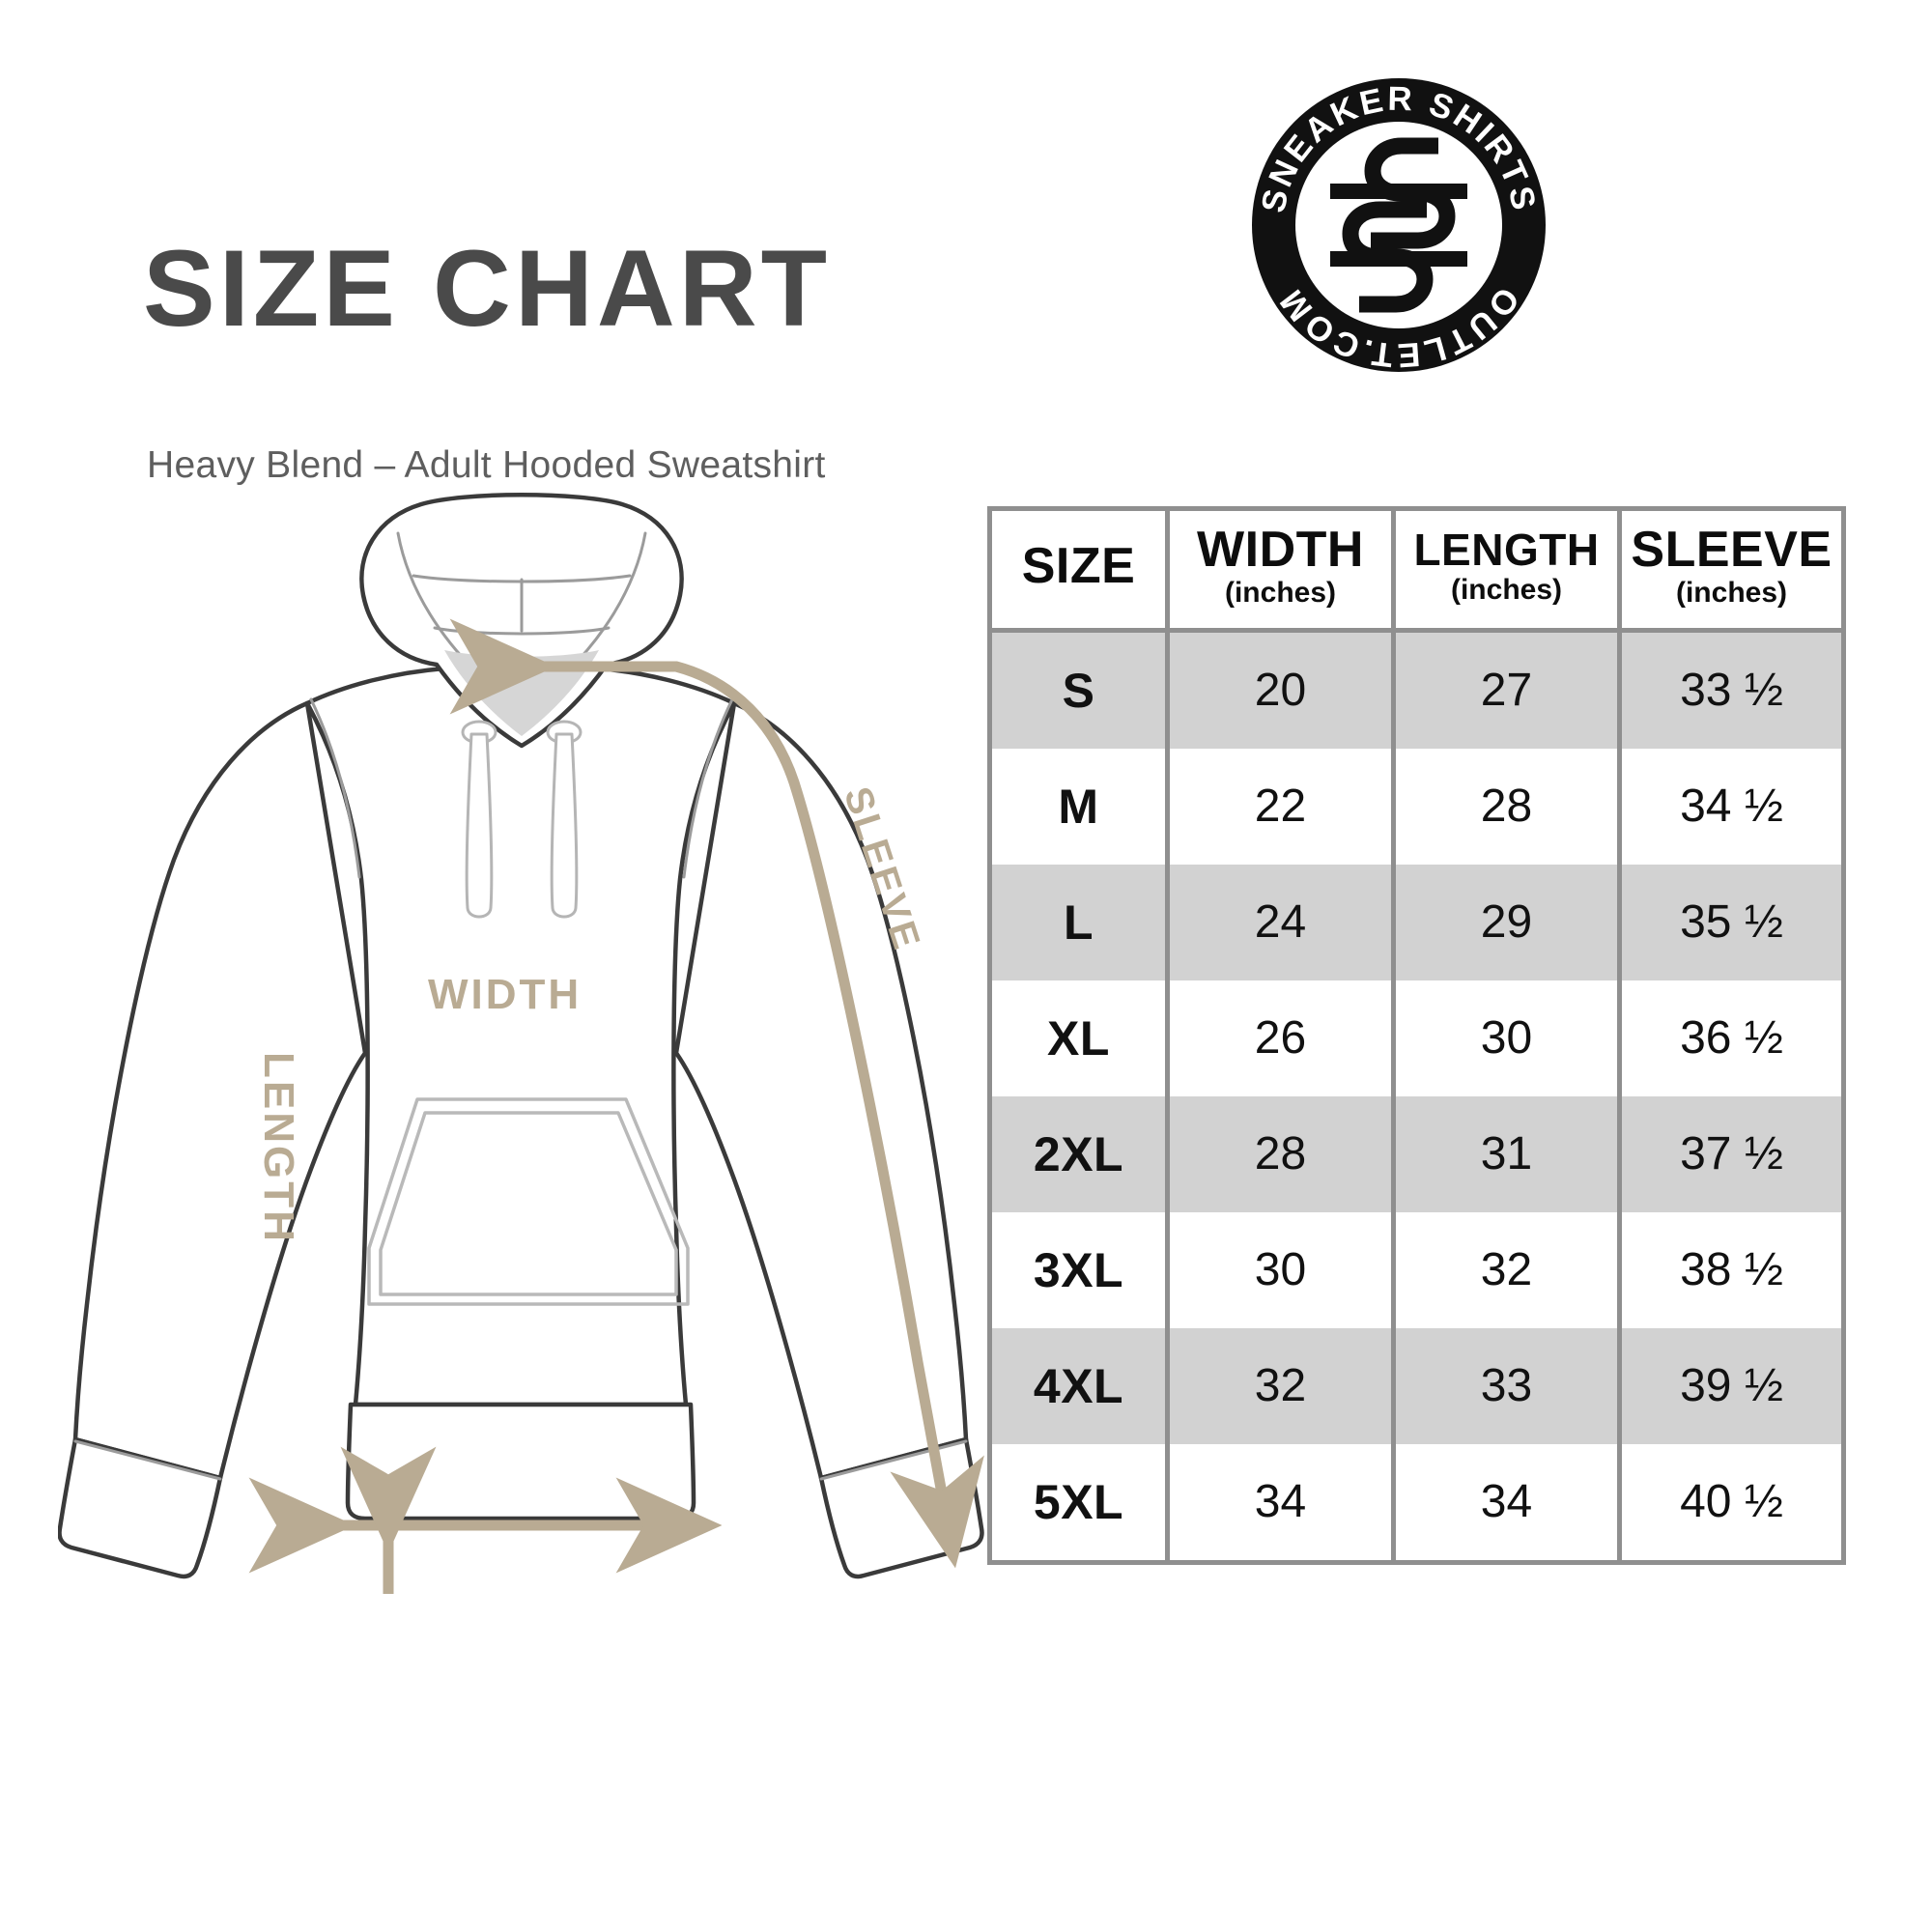 Image resolution: width=1932 pixels, height=1932 pixels. What do you see at coordinates (335, 788) in the screenshot?
I see `left-shoulder-seam` at bounding box center [335, 788].